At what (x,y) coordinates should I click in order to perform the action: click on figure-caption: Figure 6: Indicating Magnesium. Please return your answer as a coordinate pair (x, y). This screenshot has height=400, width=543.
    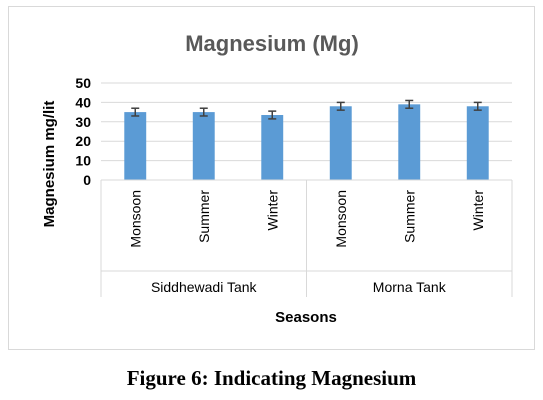
    Looking at the image, I should click on (271, 378).